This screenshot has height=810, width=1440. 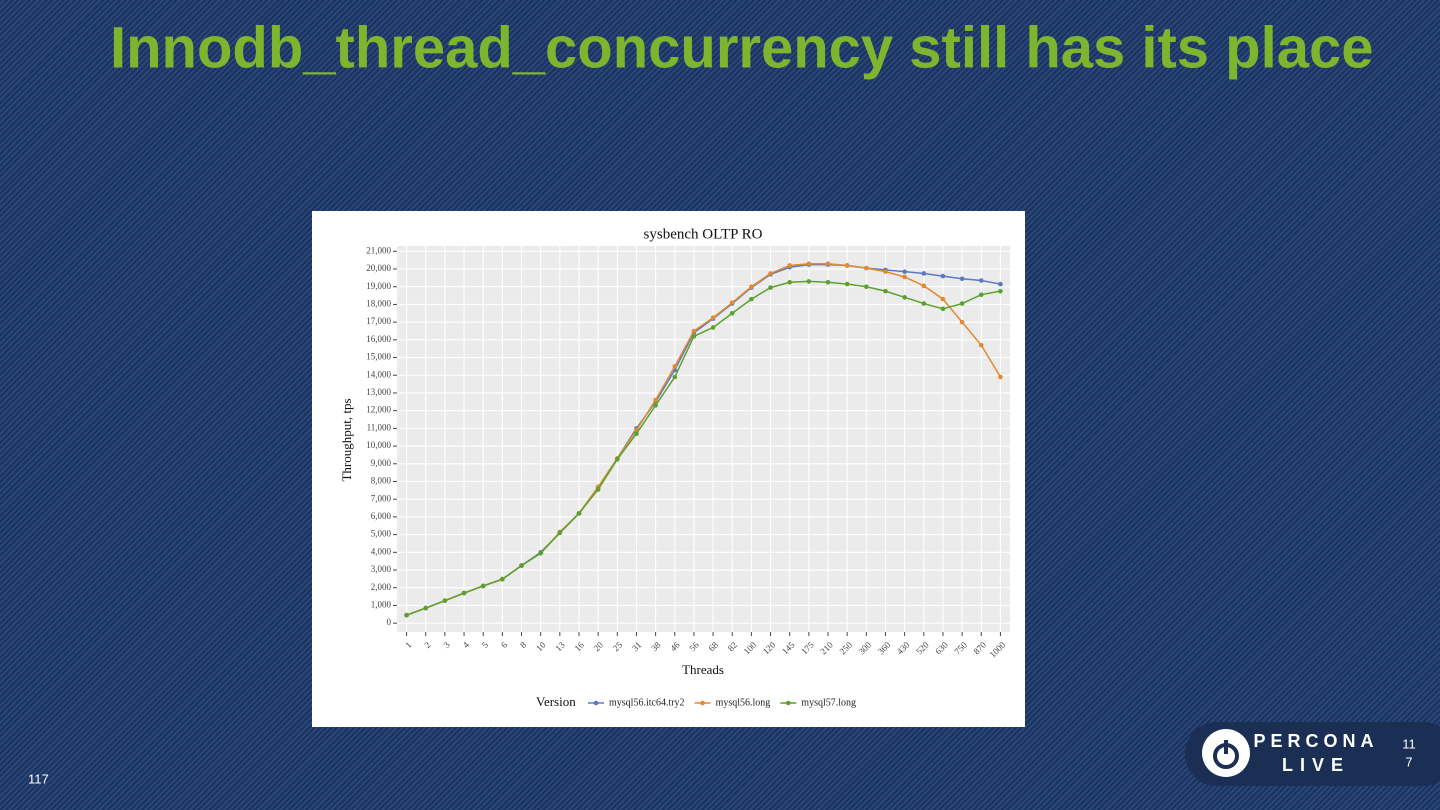 I want to click on y-tick-label: 1,000, so click(x=381, y=605).